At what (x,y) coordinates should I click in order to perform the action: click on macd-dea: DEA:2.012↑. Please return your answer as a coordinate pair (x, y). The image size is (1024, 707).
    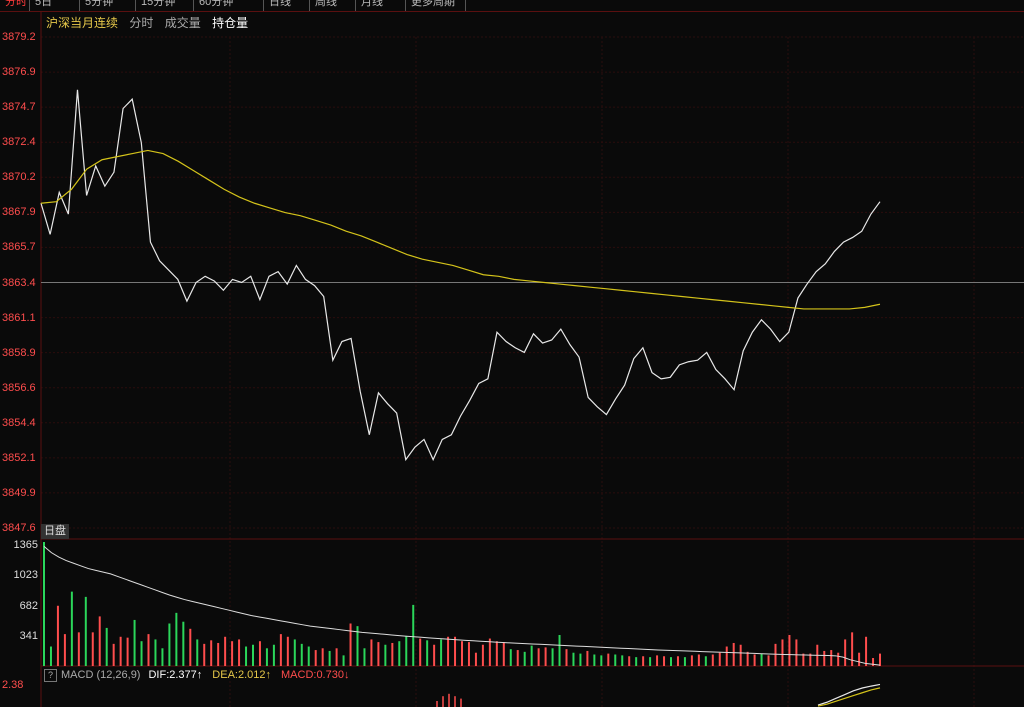
    Looking at the image, I should click on (241, 675).